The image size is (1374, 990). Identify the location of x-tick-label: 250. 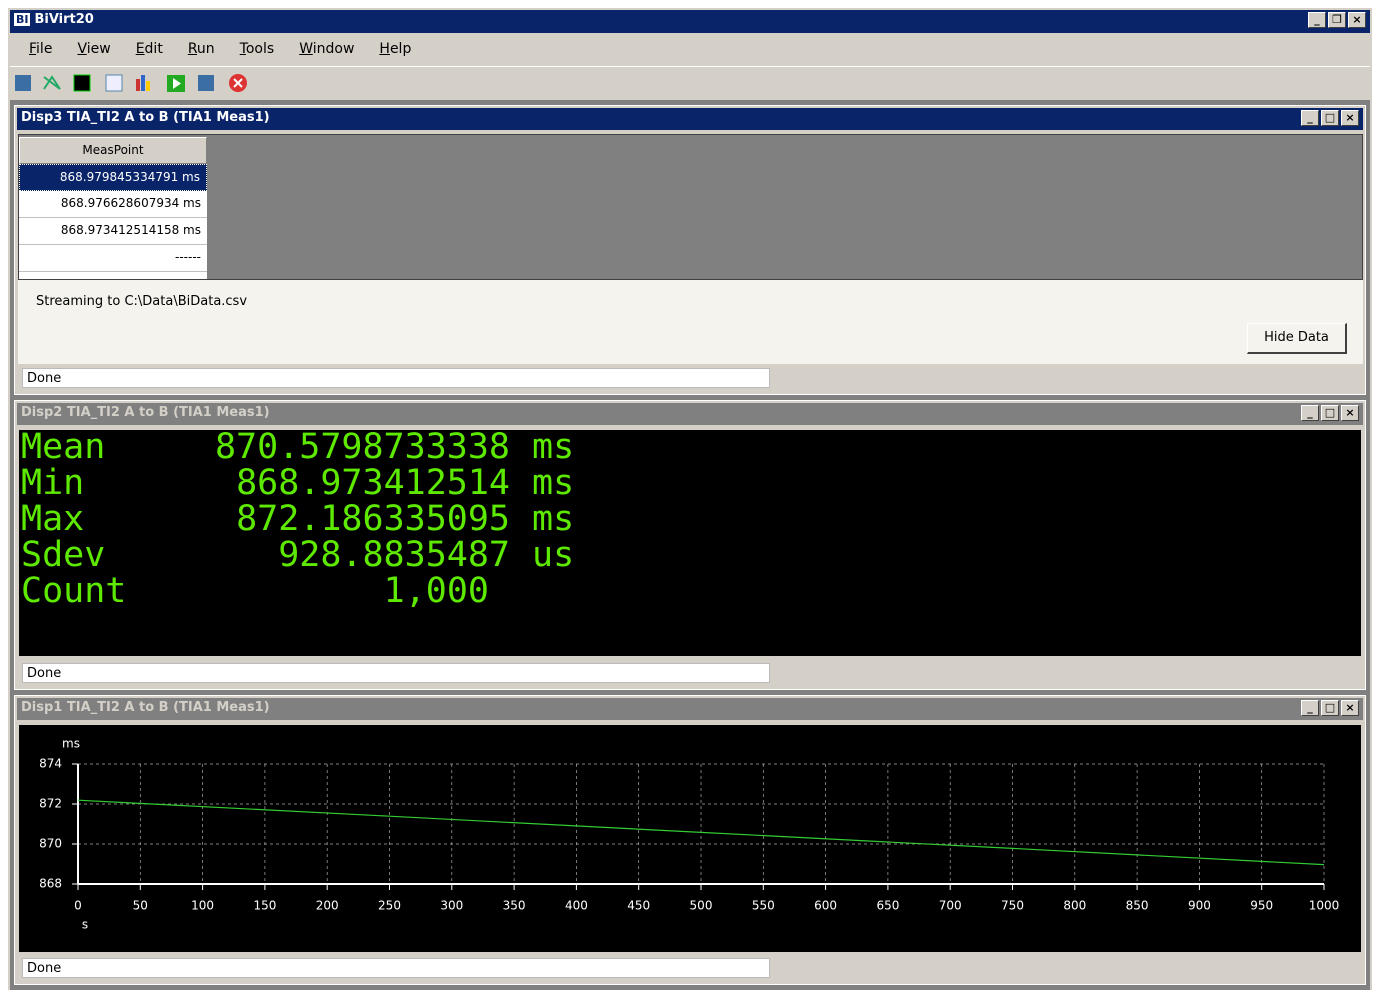
(389, 906).